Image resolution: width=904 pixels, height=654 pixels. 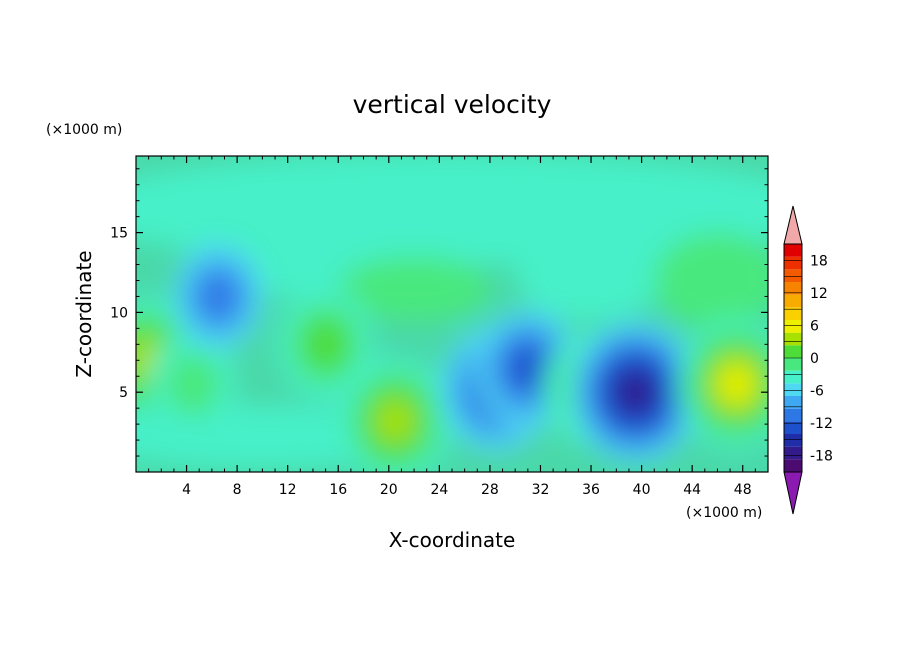 I want to click on x-axis-label: X-coordinate, so click(x=452, y=540).